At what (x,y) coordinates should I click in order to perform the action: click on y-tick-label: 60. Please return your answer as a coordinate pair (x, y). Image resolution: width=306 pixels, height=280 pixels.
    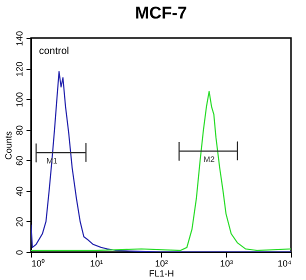
    Looking at the image, I should click on (19, 161).